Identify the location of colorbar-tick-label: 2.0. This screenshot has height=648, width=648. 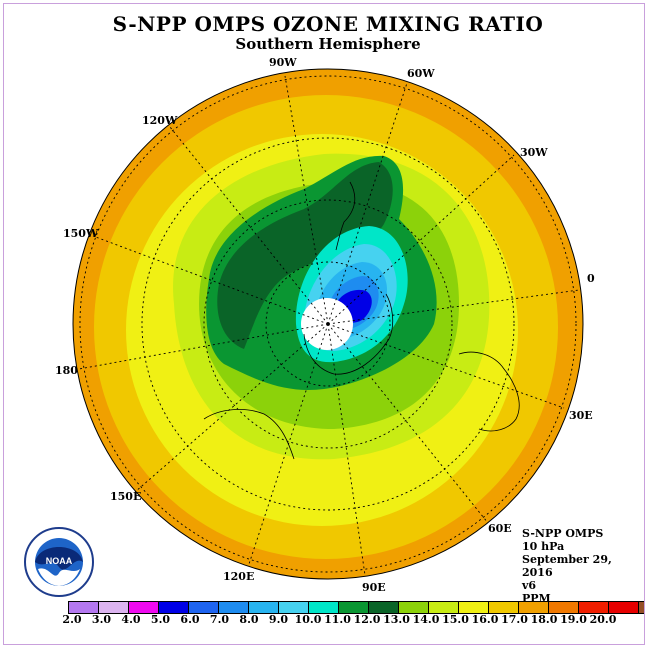
(72, 619).